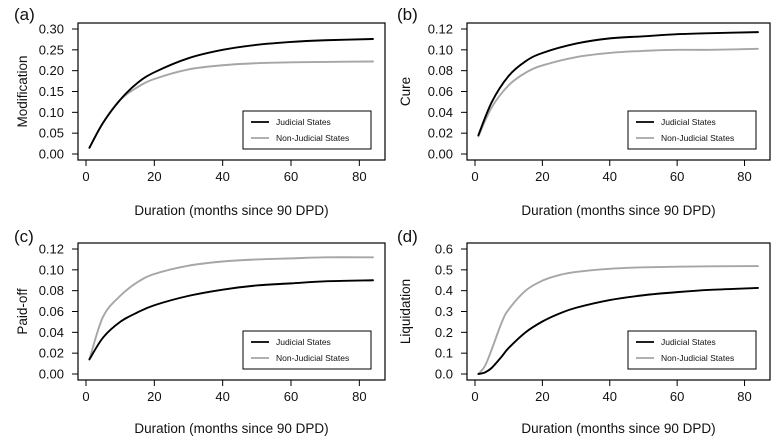 The height and width of the screenshot is (436, 772). Describe the element at coordinates (51, 91) in the screenshot. I see `y-tick-label: 0.15` at that location.